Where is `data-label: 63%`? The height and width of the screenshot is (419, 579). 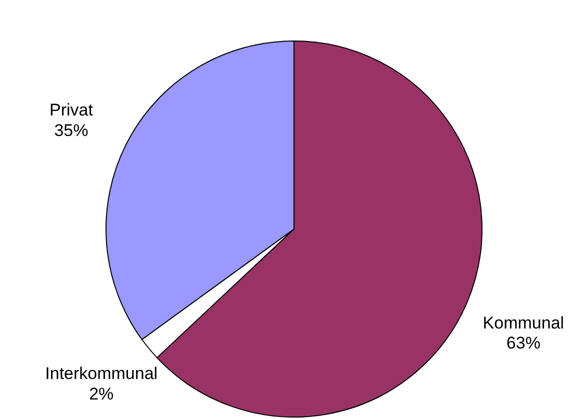
data-label: 63% is located at coordinates (523, 343).